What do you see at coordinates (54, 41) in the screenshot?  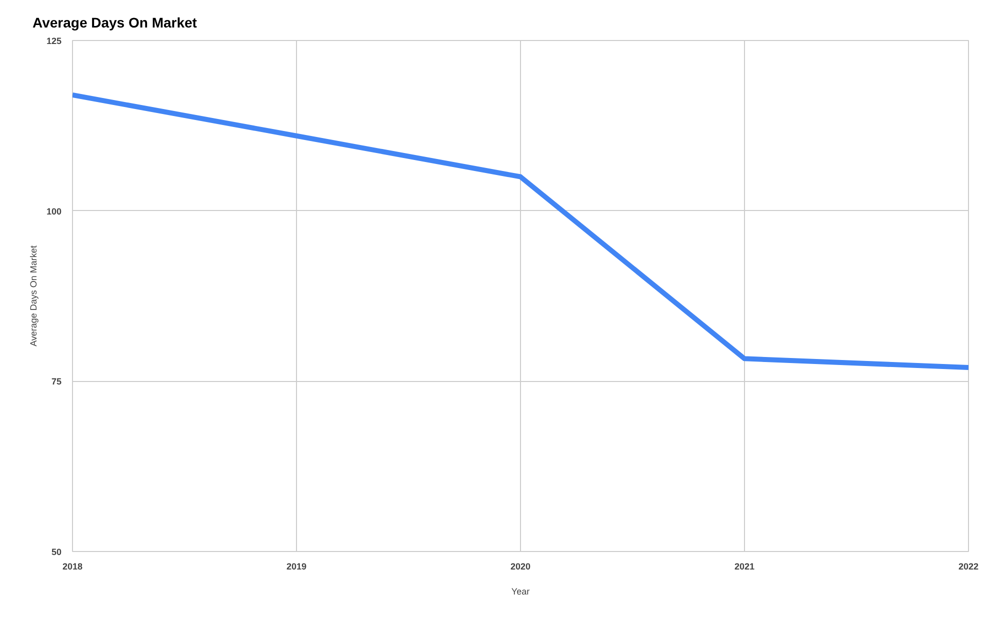 I see `y-tick-label: 125` at bounding box center [54, 41].